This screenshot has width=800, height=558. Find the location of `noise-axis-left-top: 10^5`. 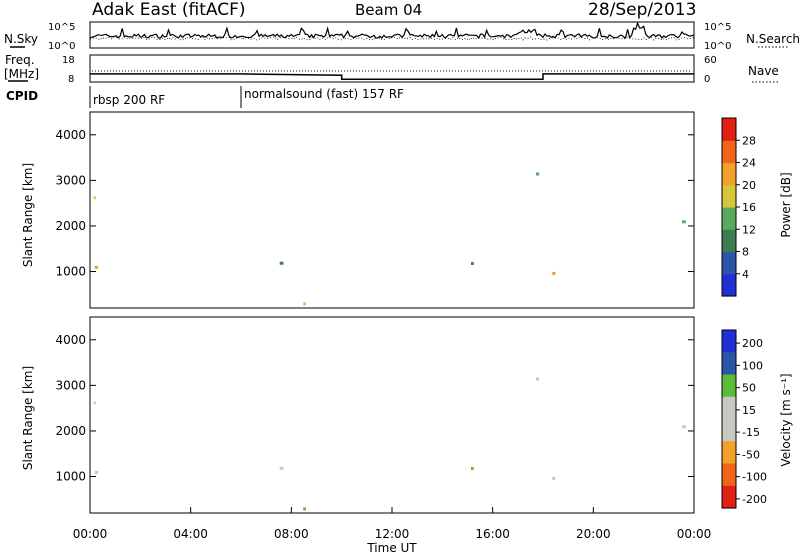

noise-axis-left-top: 10^5 is located at coordinates (61, 27).